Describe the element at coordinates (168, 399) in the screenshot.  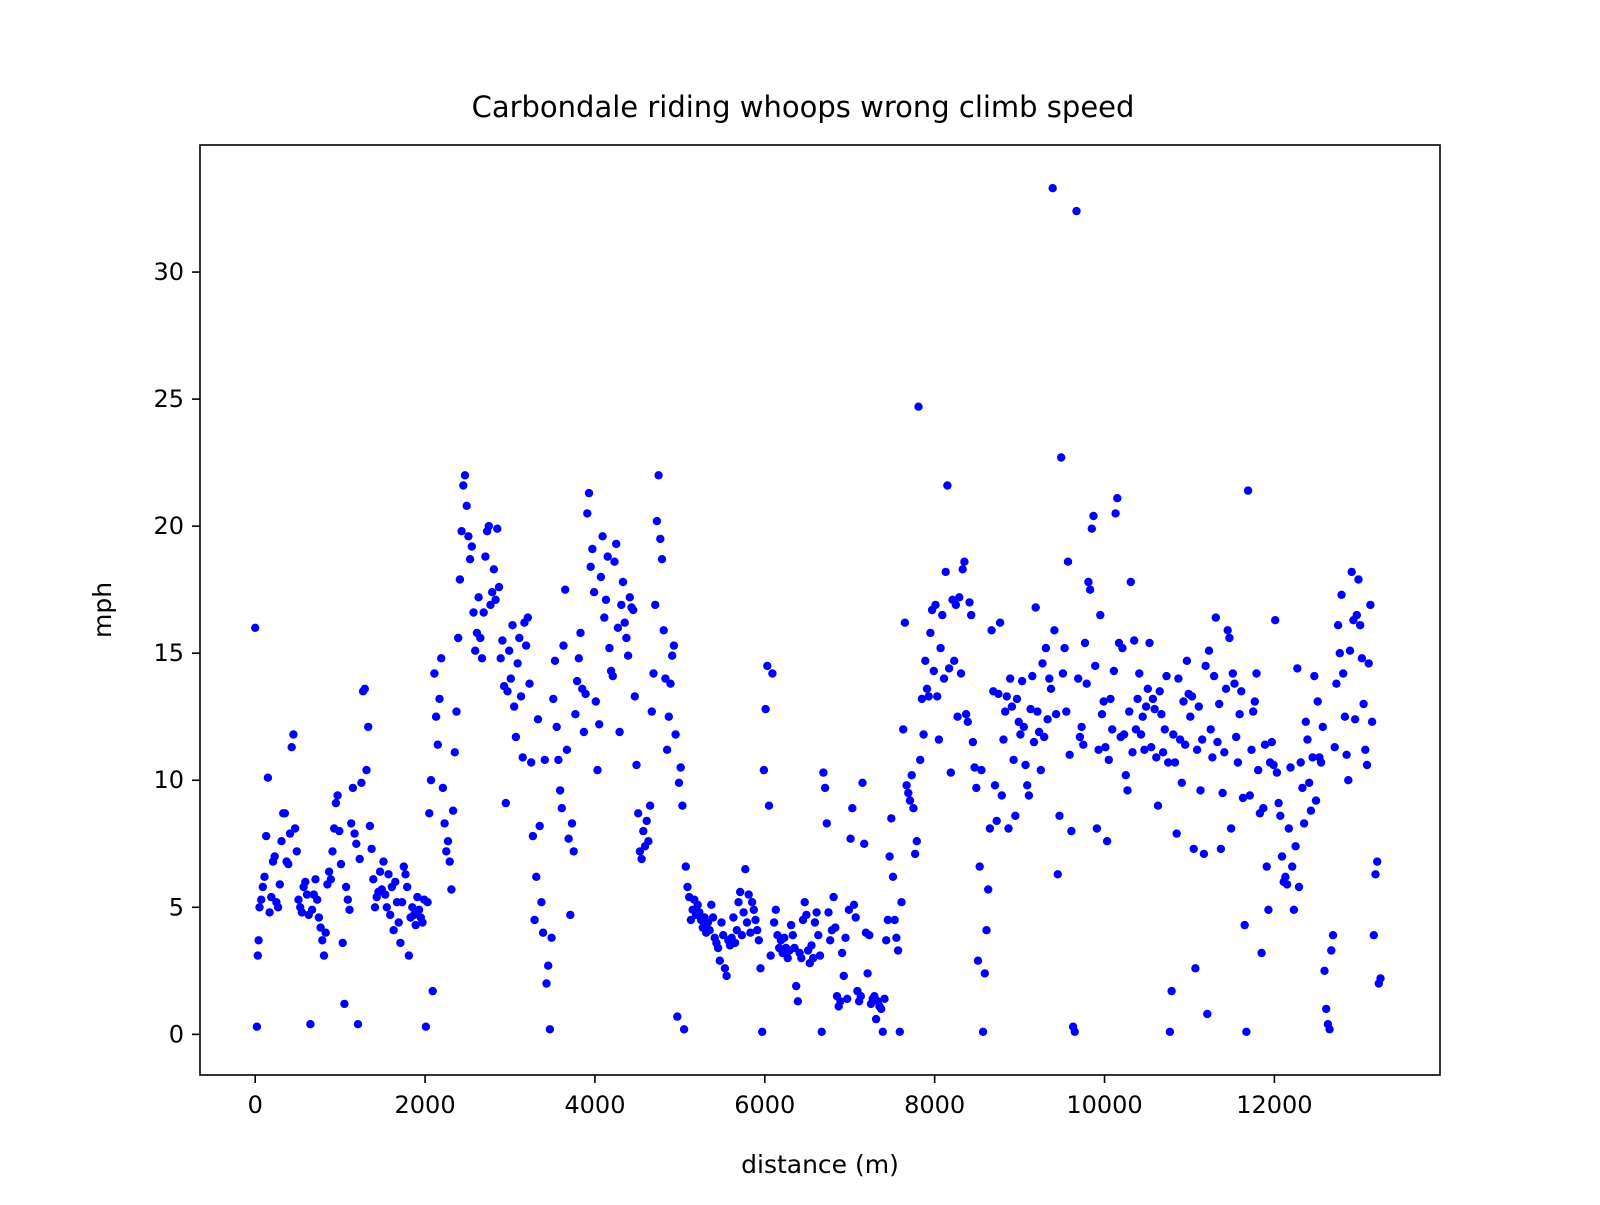
I see `y-tick-label: 25` at that location.